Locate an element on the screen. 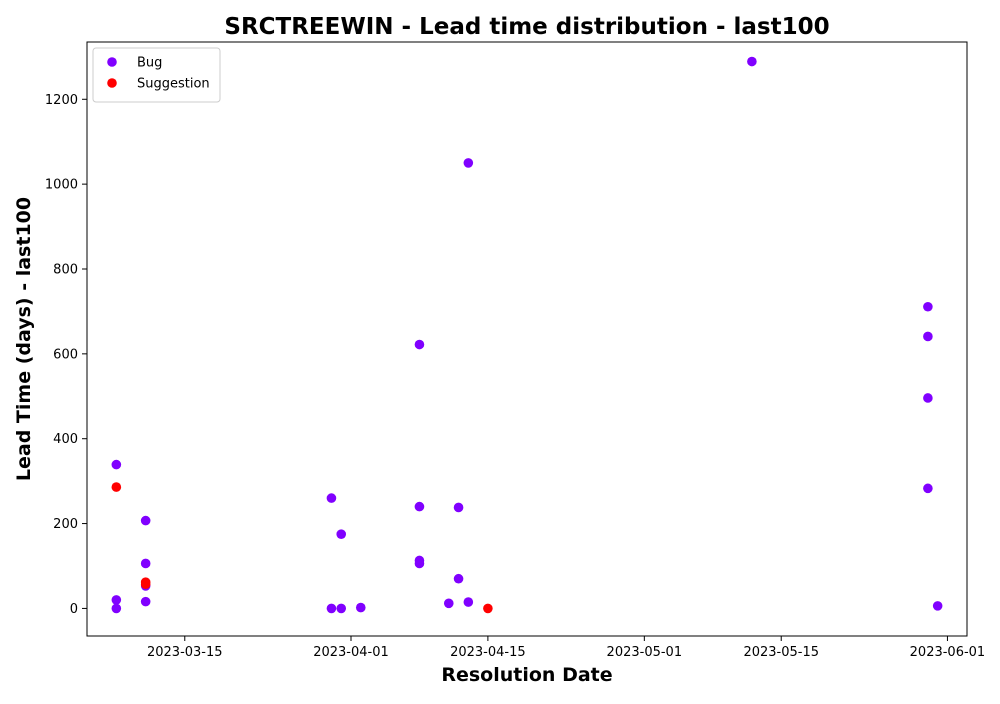  x-tick-label: 2023-04-15 is located at coordinates (488, 652).